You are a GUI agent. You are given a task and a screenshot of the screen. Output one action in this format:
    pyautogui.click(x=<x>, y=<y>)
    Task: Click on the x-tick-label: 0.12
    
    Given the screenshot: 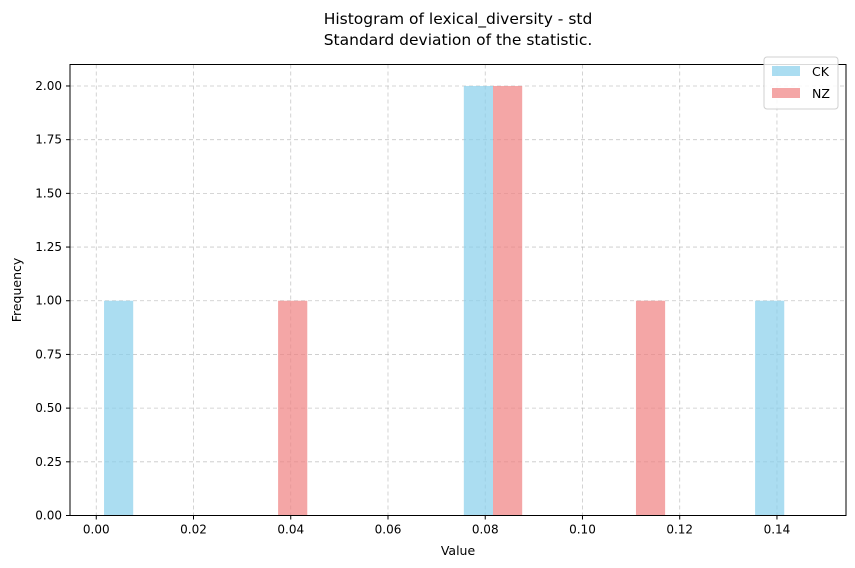 What is the action you would take?
    pyautogui.click(x=679, y=530)
    